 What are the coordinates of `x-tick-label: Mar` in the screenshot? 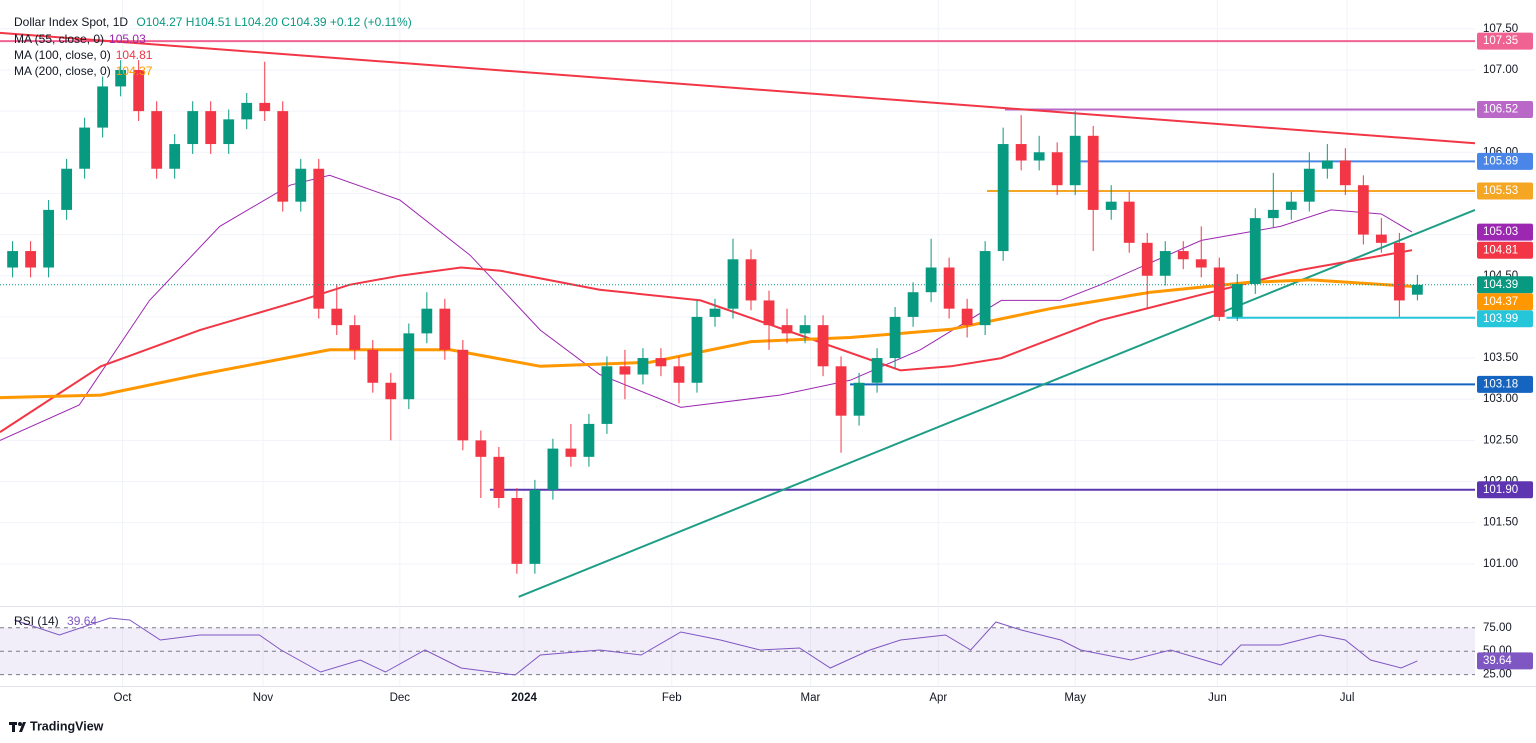 It's located at (811, 698).